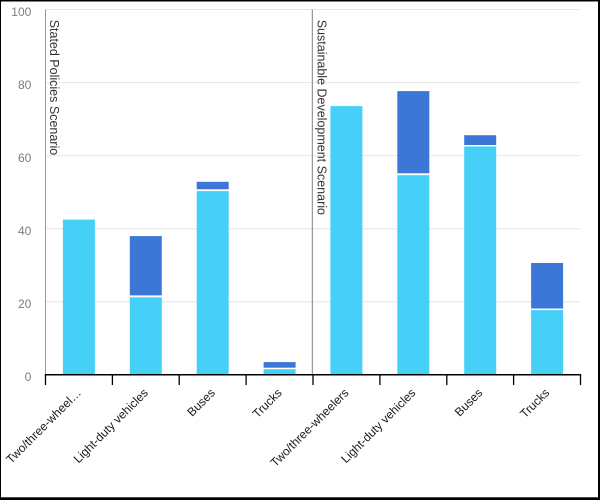  I want to click on svg-text:Sustainable Development Scenar: Sustainable Development Scenario, so click(321, 117).